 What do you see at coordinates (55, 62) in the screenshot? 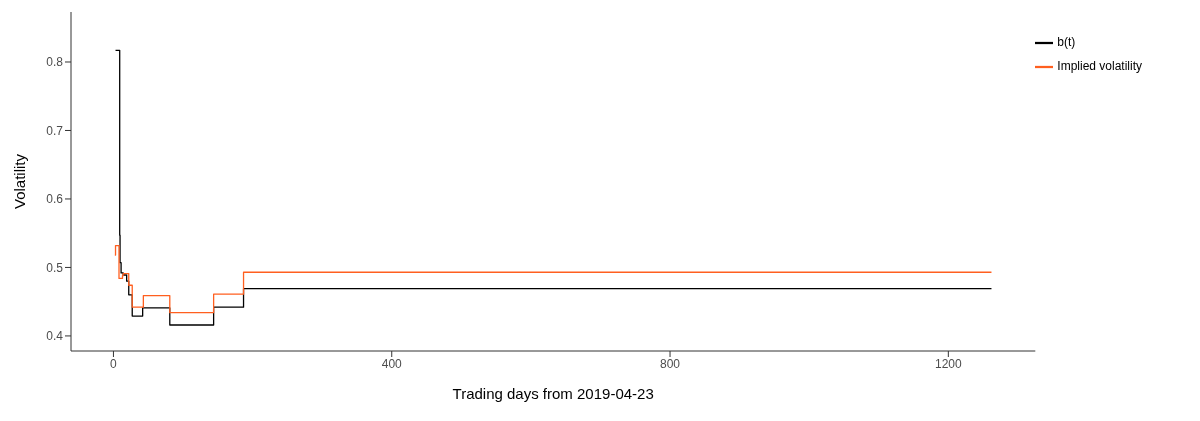
I see `y-tick-label: 0.8` at bounding box center [55, 62].